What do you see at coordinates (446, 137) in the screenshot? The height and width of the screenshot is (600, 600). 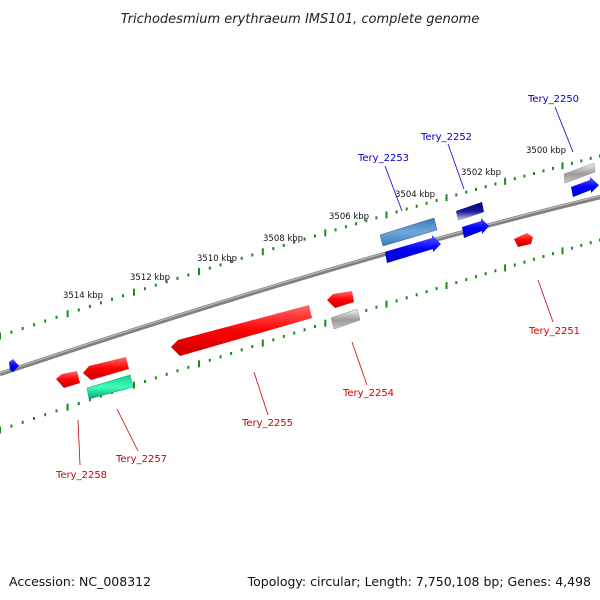 I see `gene-label-tery-2252: Tery_2252` at bounding box center [446, 137].